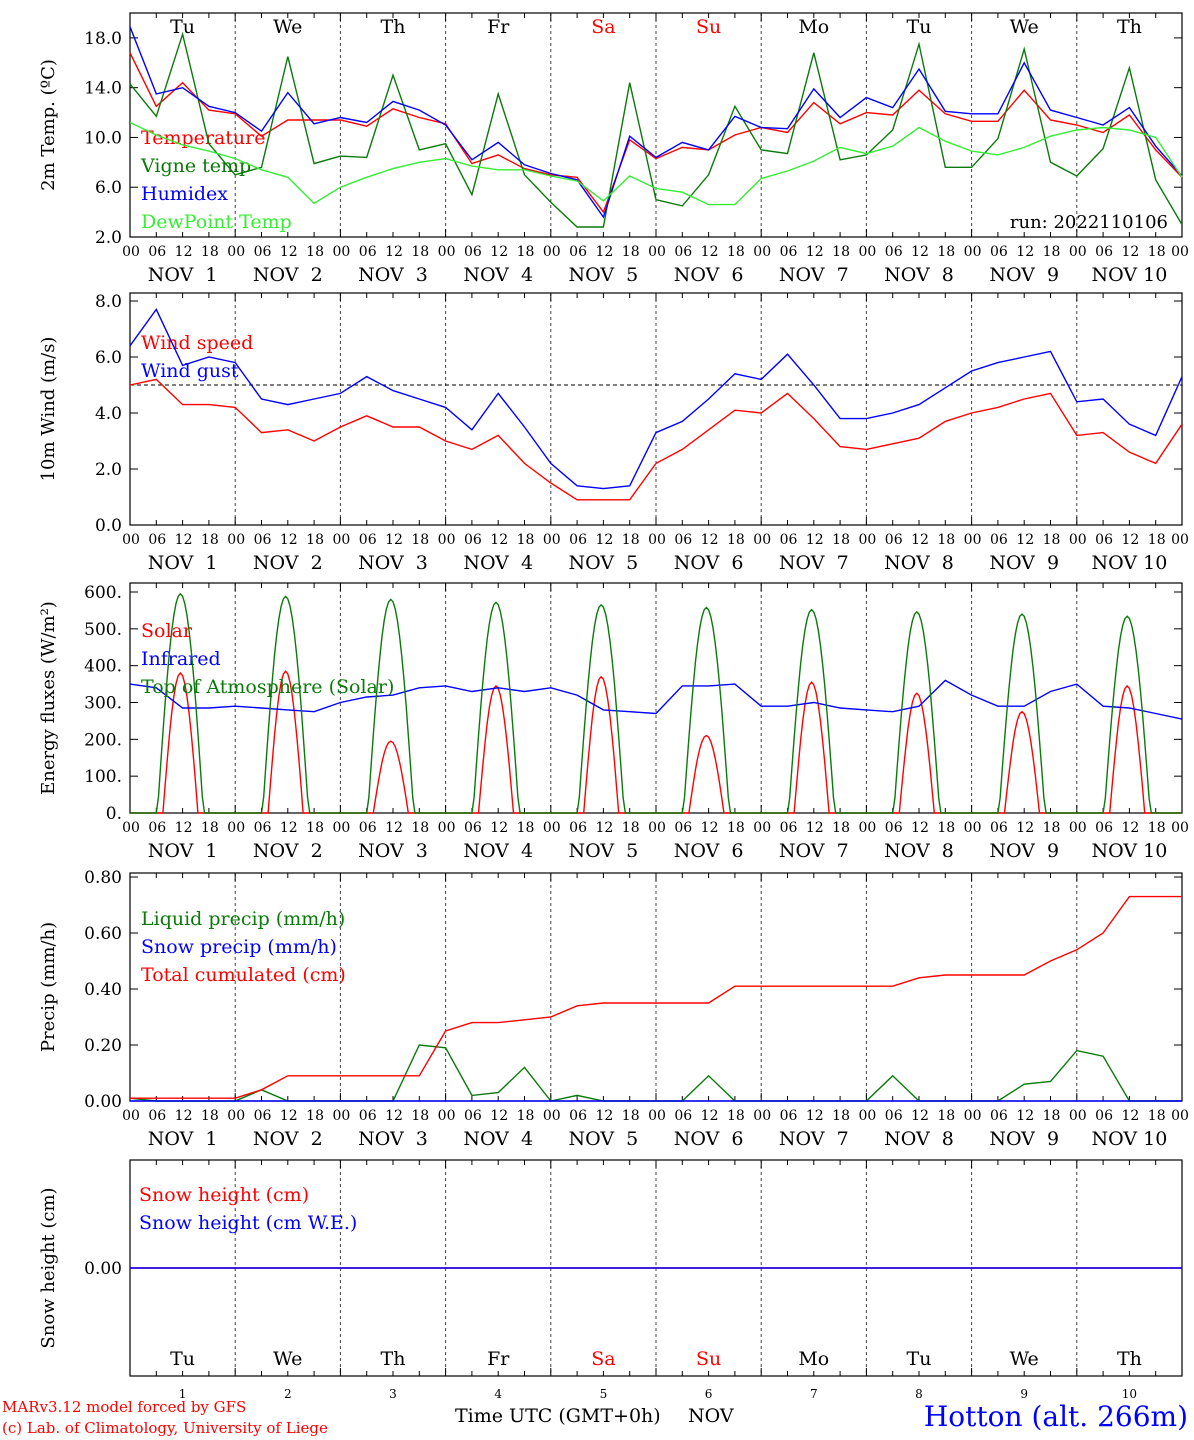 This screenshot has height=1440, width=1194. I want to click on legend-entry: Total cumulated (cm), so click(243, 975).